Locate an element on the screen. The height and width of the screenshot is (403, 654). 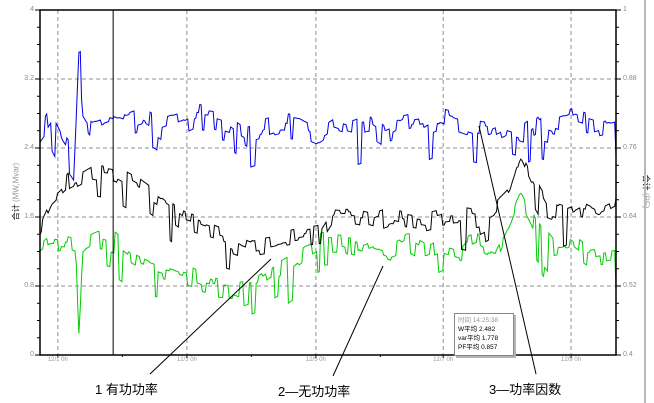
left-axis-tick-label: 1.6 is located at coordinates (29, 216).